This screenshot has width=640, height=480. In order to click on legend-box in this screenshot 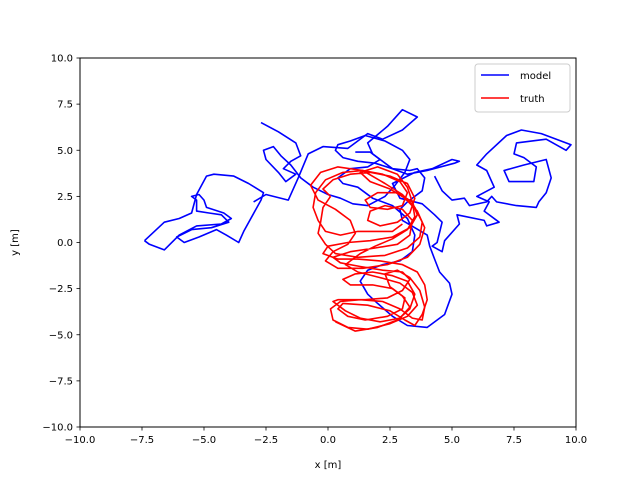, I will do `click(522, 88)`.